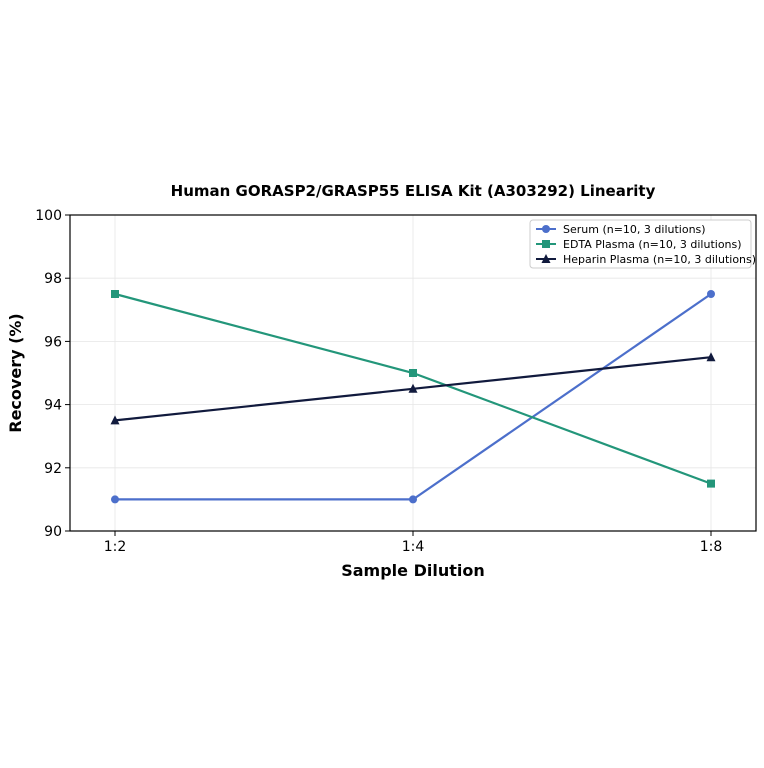  I want to click on y-tick-label: 98, so click(53, 279).